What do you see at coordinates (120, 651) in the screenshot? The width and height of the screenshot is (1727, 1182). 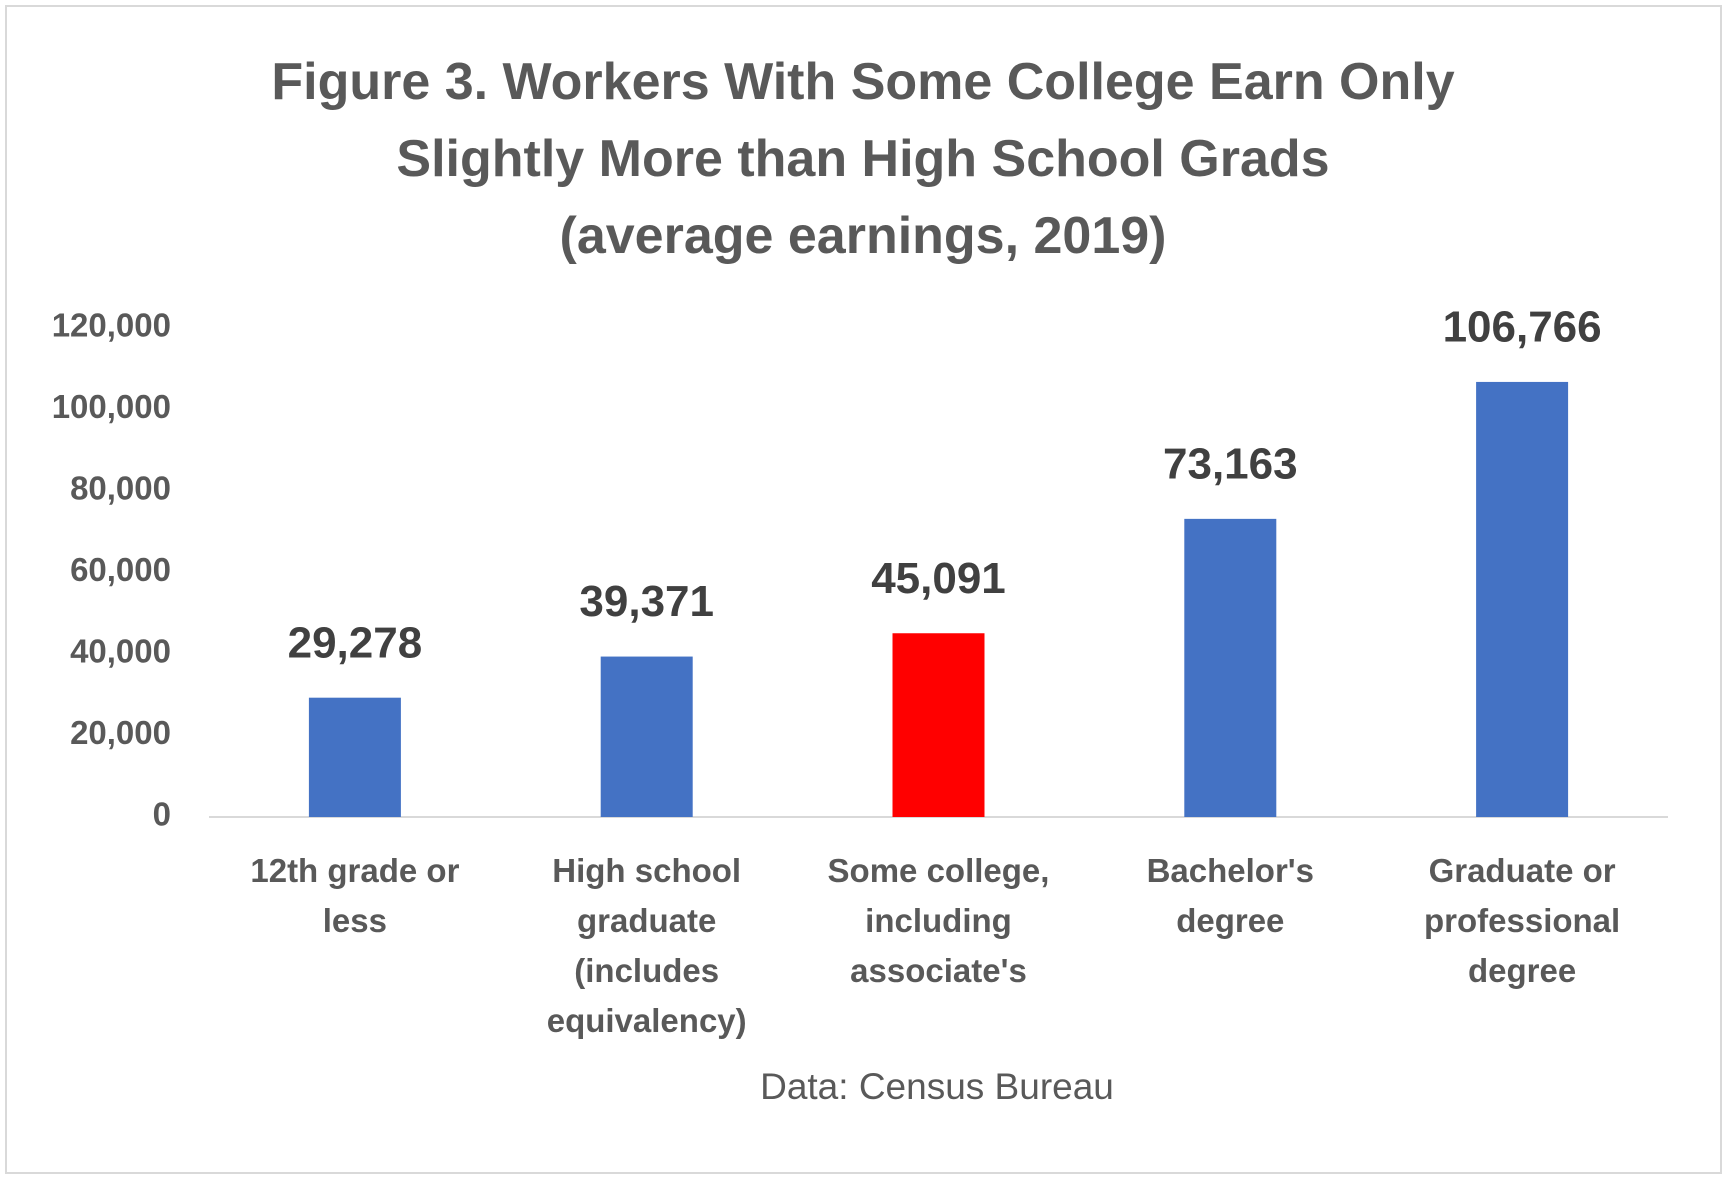 I see `y-tick-label: 40,000` at bounding box center [120, 651].